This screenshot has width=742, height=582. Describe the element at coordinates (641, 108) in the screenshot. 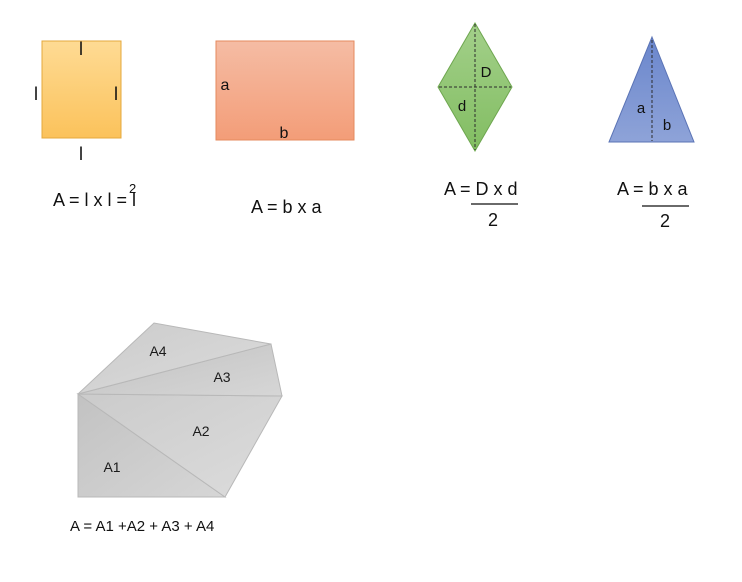

I see `triangle-height-label: a` at that location.